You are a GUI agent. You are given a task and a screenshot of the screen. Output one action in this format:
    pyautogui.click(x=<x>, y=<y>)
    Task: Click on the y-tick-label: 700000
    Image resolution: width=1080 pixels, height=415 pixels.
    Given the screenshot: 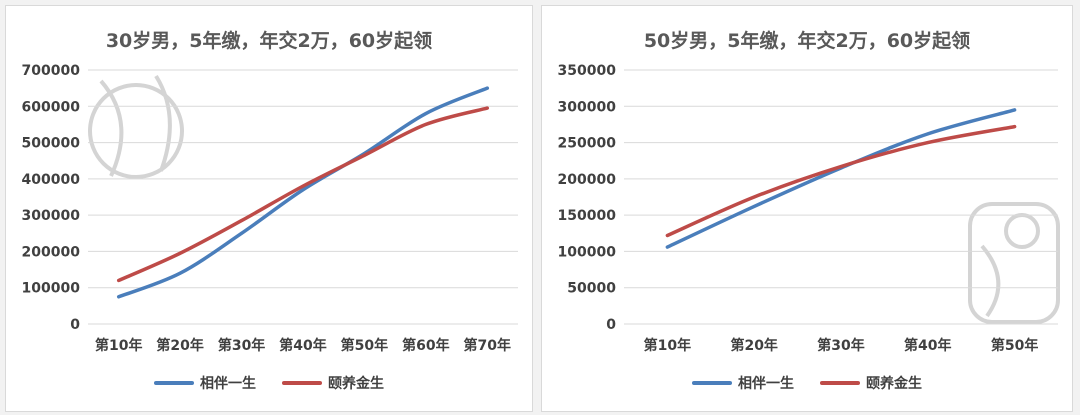 What is the action you would take?
    pyautogui.click(x=51, y=71)
    